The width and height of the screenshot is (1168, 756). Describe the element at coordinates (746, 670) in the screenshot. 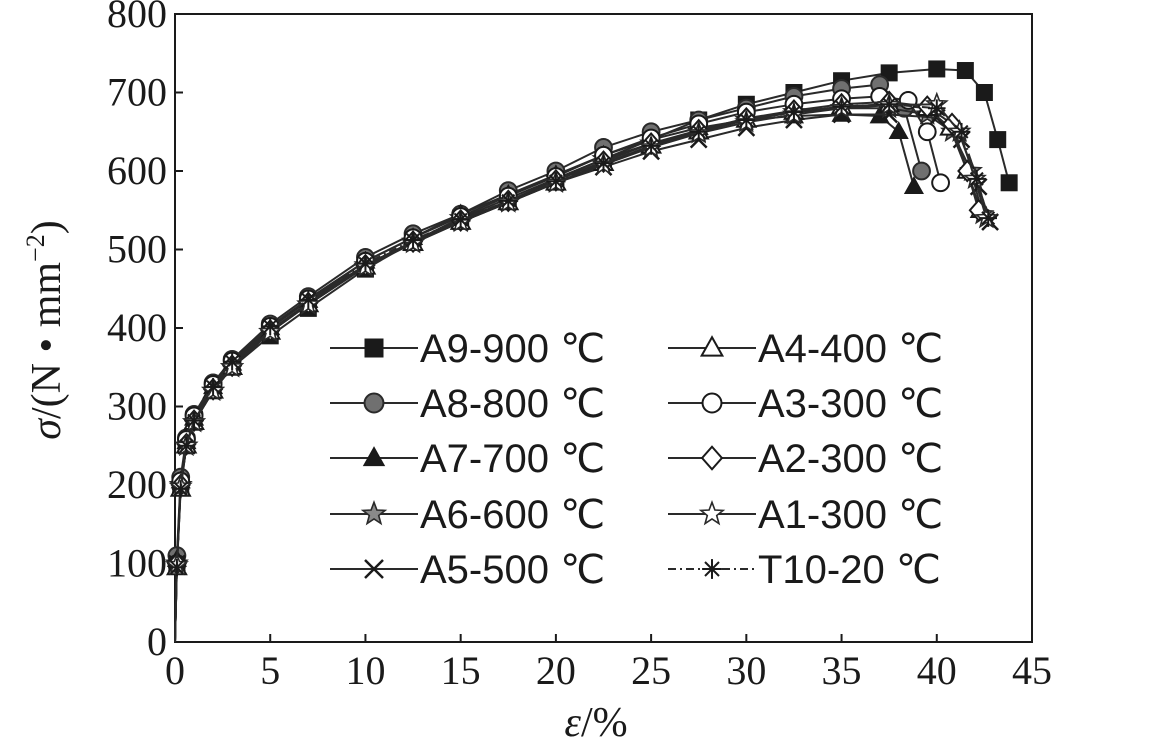

I see `x-tick-label-30: 30` at that location.